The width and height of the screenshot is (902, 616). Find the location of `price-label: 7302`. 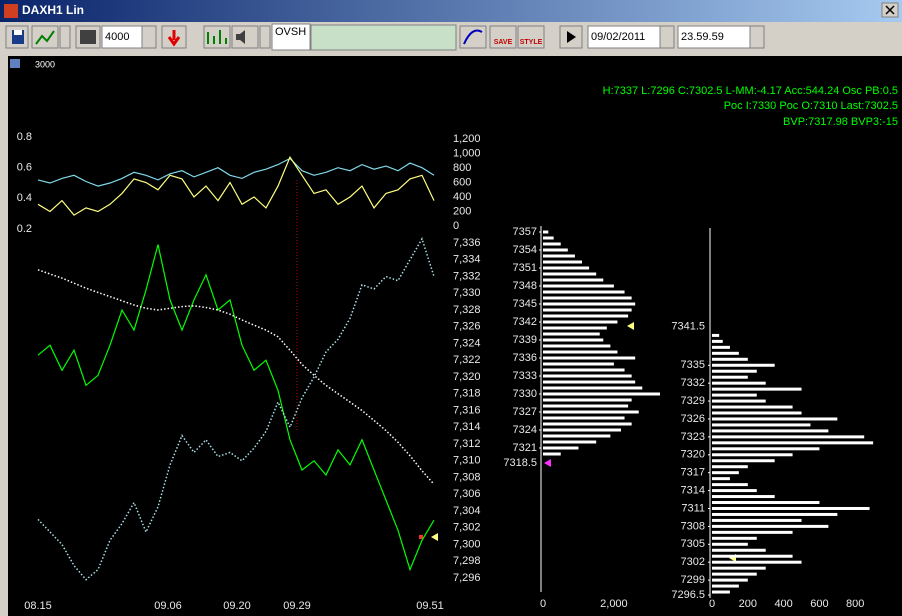

price-label: 7302 is located at coordinates (693, 562).